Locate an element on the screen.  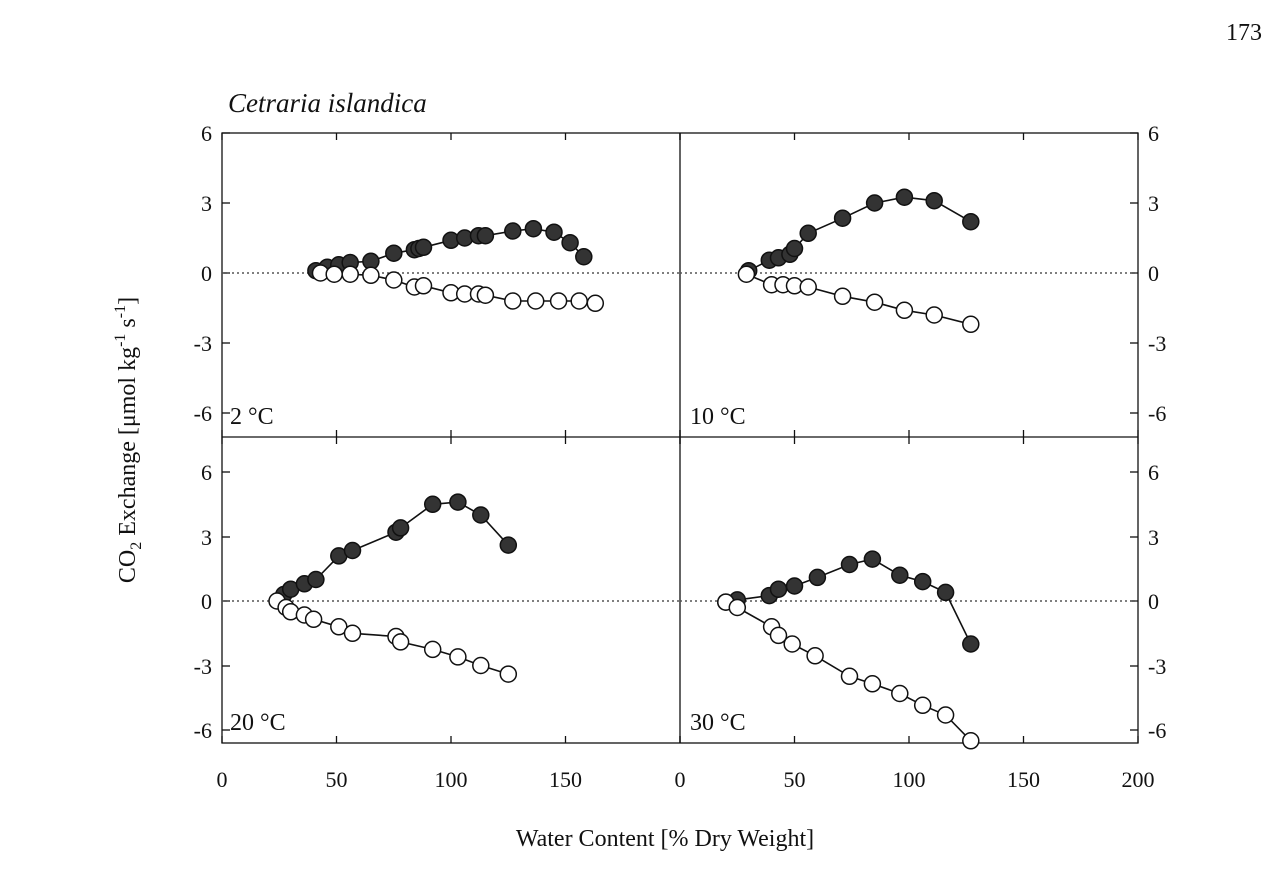
x-tick-label: 200 is located at coordinates (1138, 779).